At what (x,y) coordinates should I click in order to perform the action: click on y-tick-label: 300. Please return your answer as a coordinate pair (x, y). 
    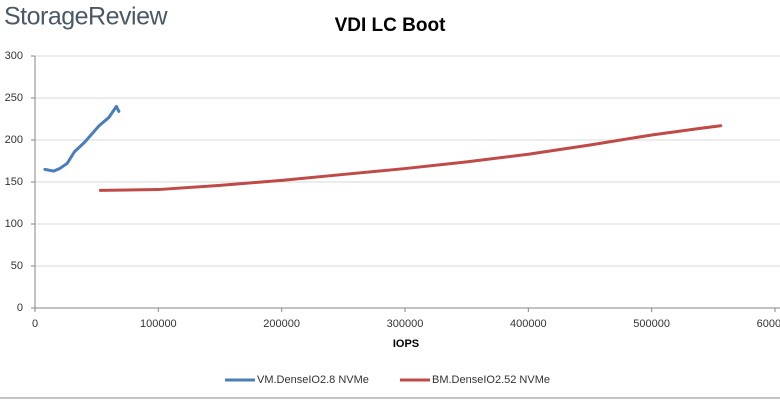
    Looking at the image, I should click on (14, 56).